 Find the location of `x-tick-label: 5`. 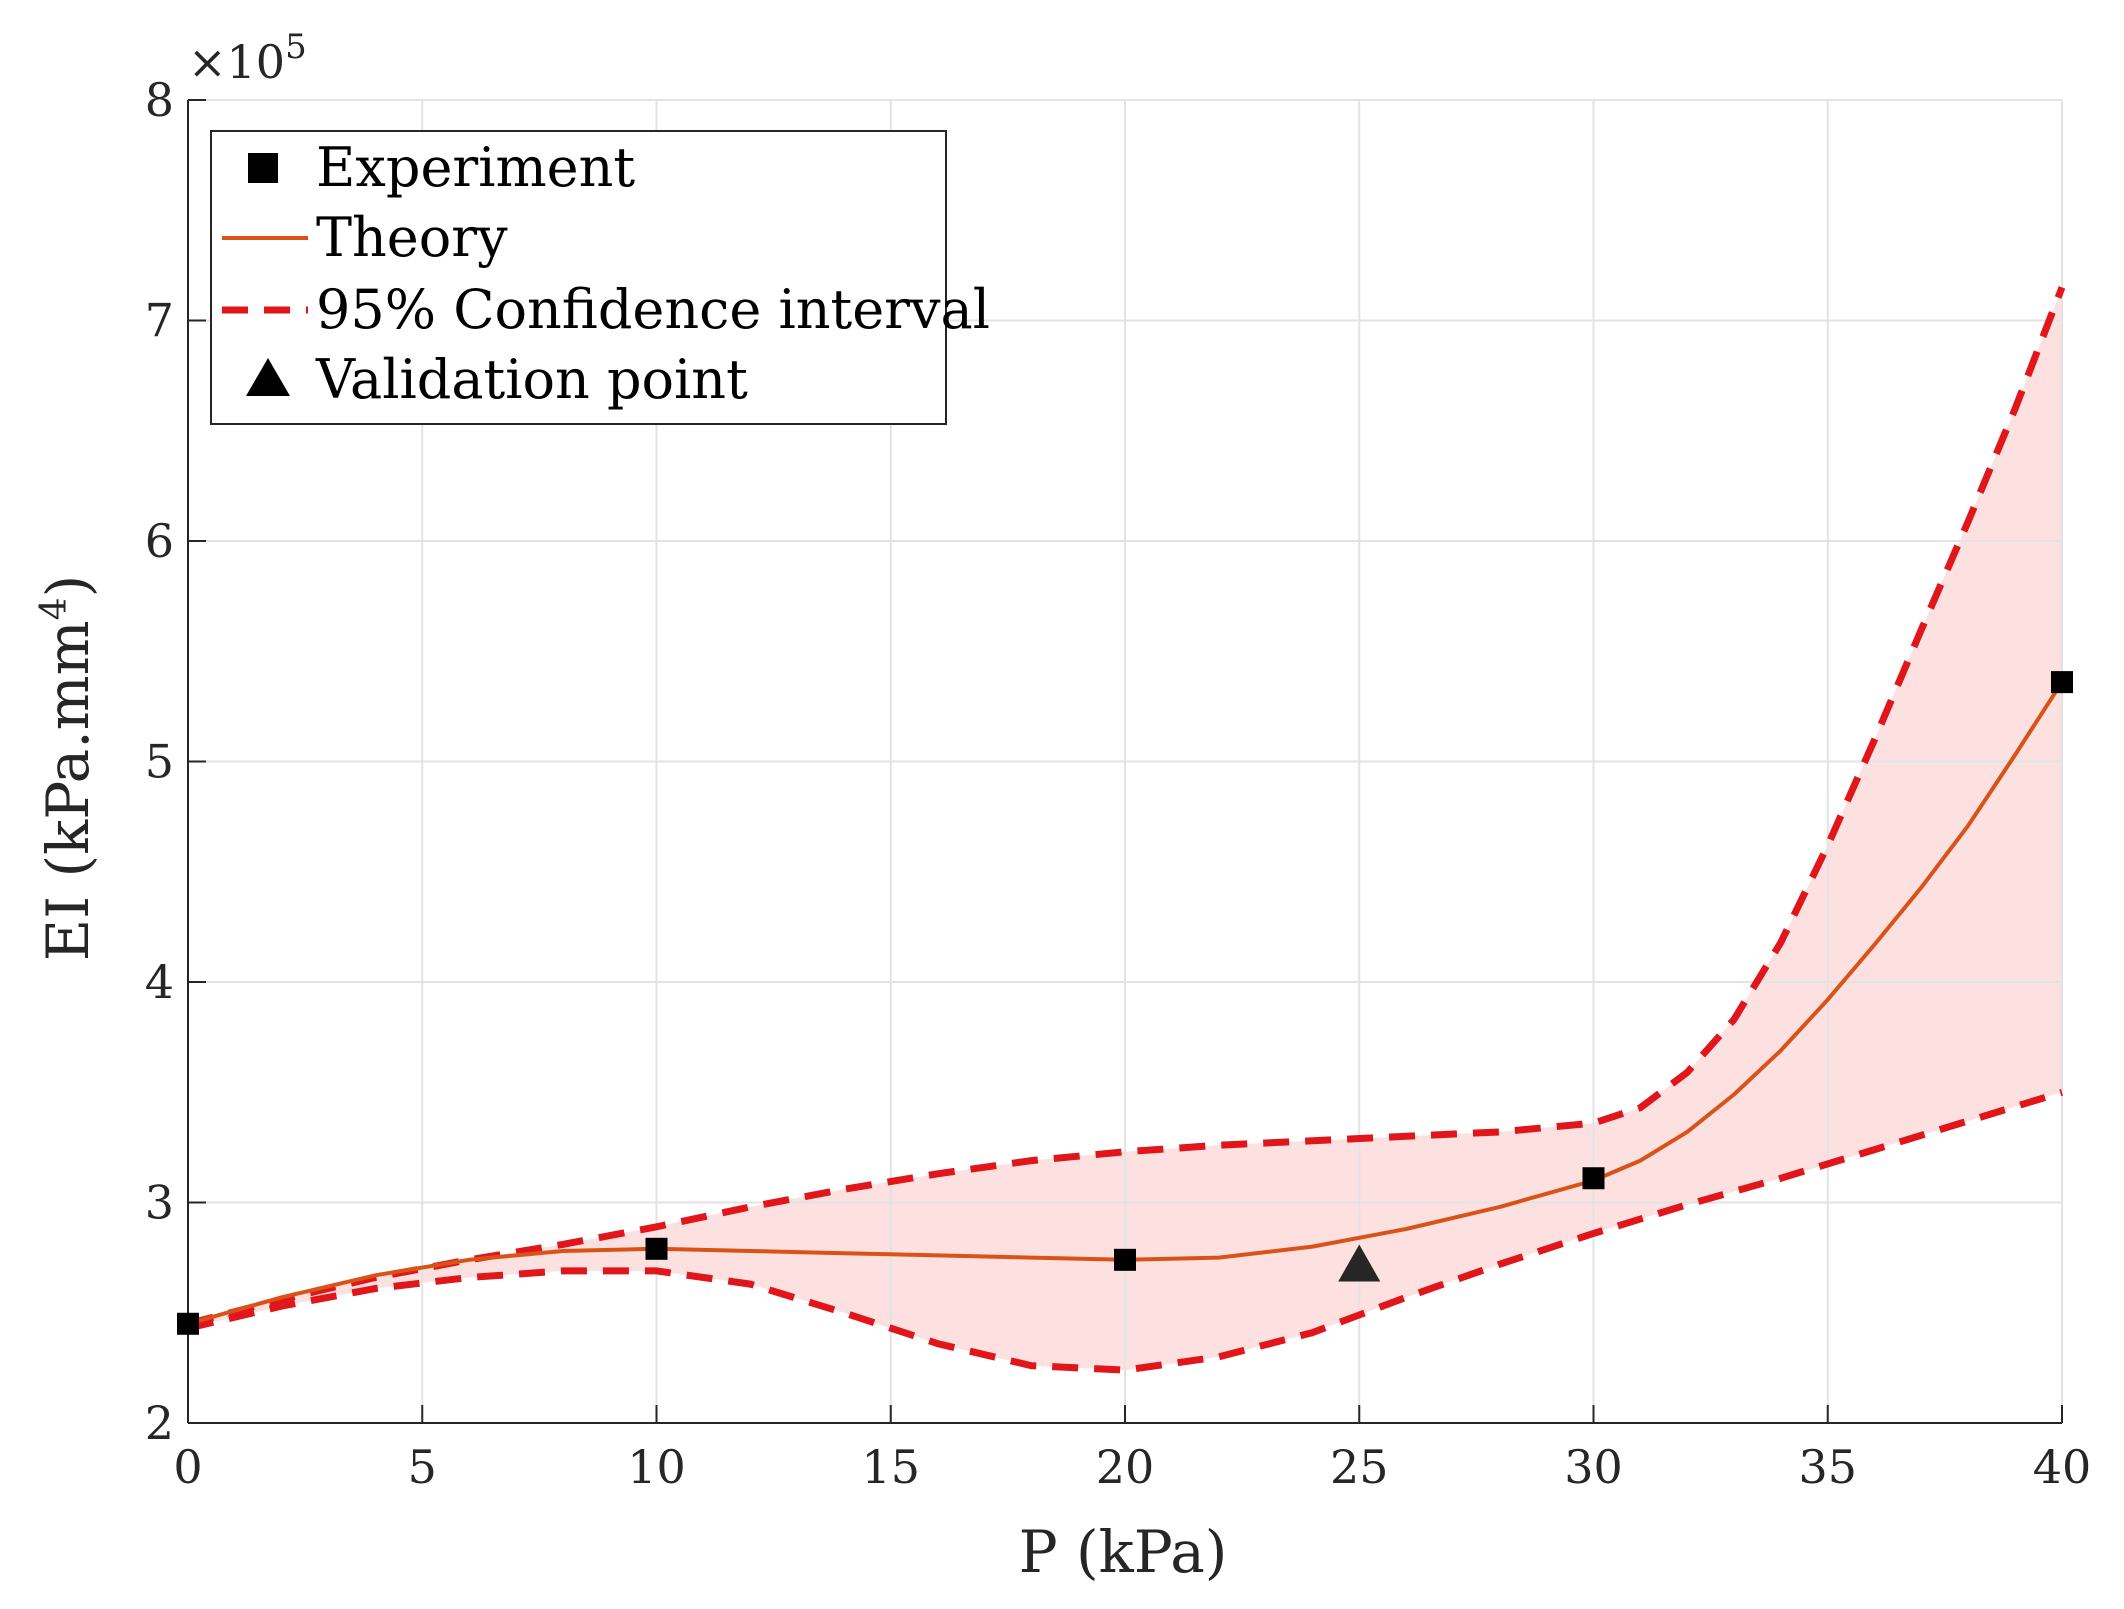

x-tick-label: 5 is located at coordinates (422, 1467).